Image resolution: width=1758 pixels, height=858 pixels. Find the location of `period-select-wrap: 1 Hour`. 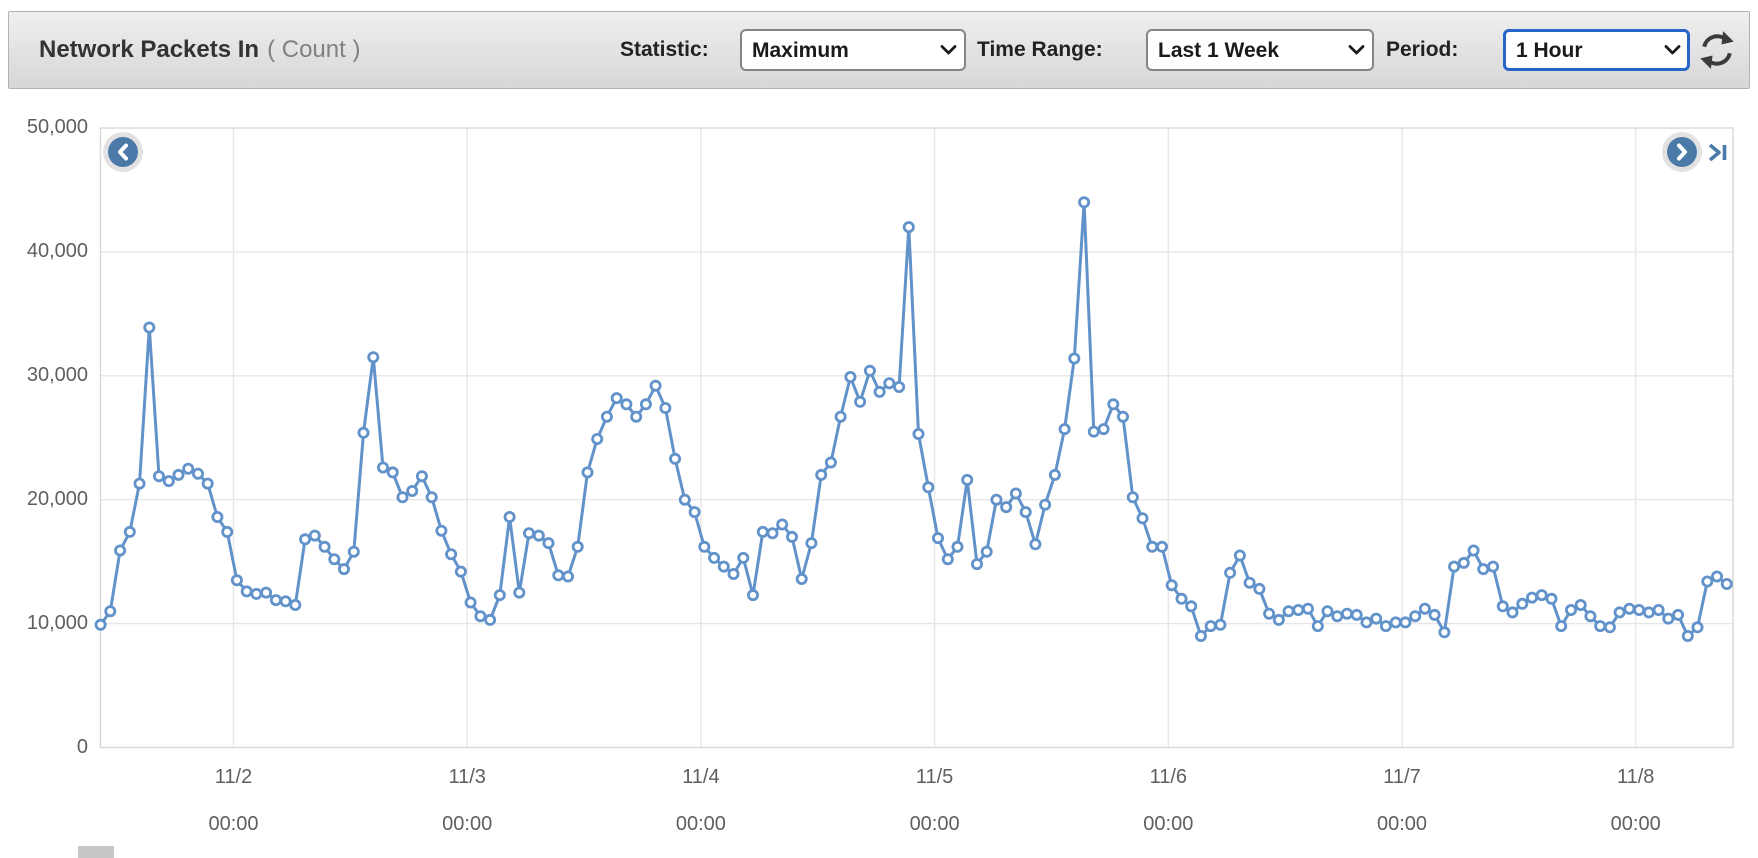

period-select-wrap: 1 Hour is located at coordinates (1596, 50).